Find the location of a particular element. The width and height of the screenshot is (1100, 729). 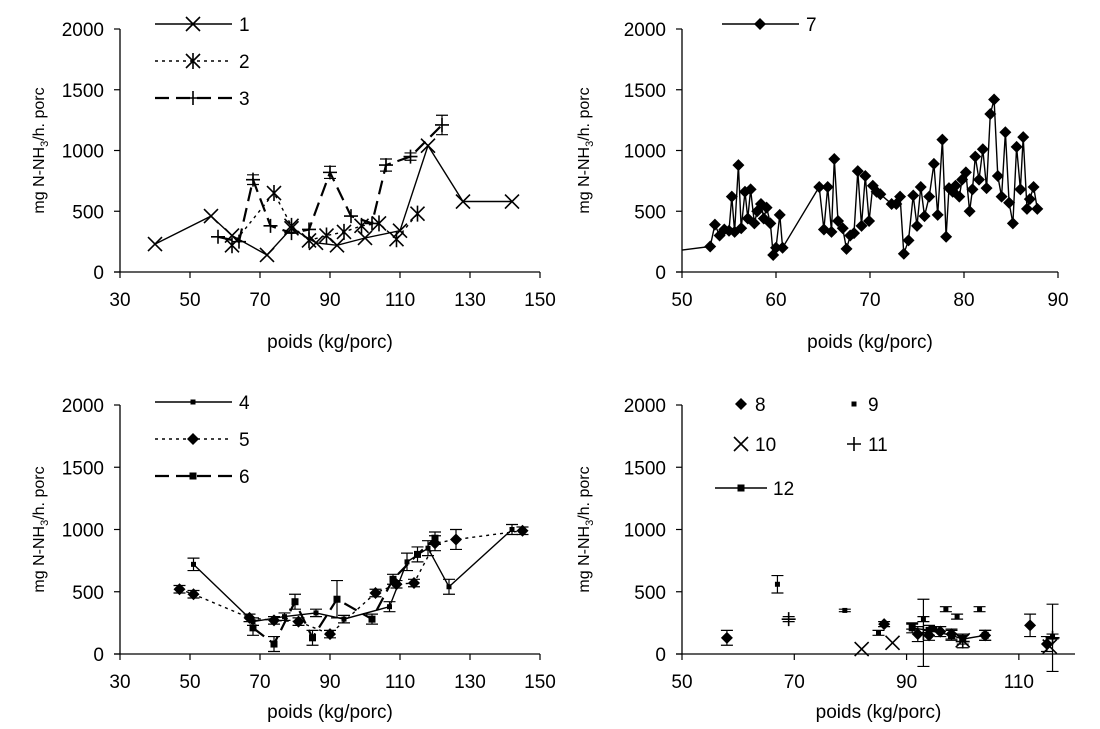

legend-label-3: 3 is located at coordinates (244, 99).